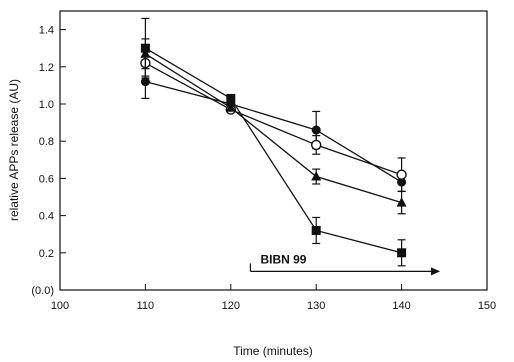 The width and height of the screenshot is (514, 362). I want to click on y-tick-label: 1.0, so click(46, 105).